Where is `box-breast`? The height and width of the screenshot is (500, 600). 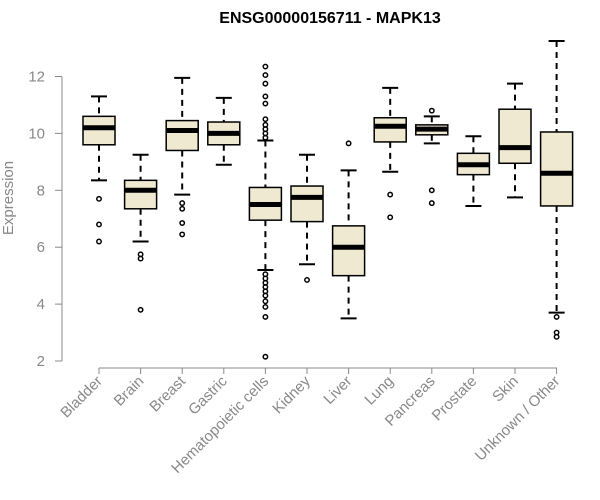
box-breast is located at coordinates (182, 157).